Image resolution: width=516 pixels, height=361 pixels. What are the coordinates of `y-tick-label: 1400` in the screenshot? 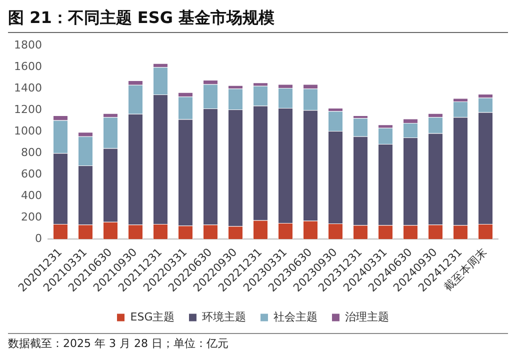 It's located at (28, 87).